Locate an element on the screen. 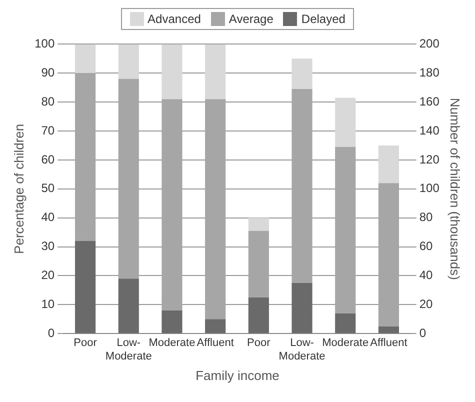 This screenshot has width=475, height=402. y2-tick-label: 100 is located at coordinates (429, 188).